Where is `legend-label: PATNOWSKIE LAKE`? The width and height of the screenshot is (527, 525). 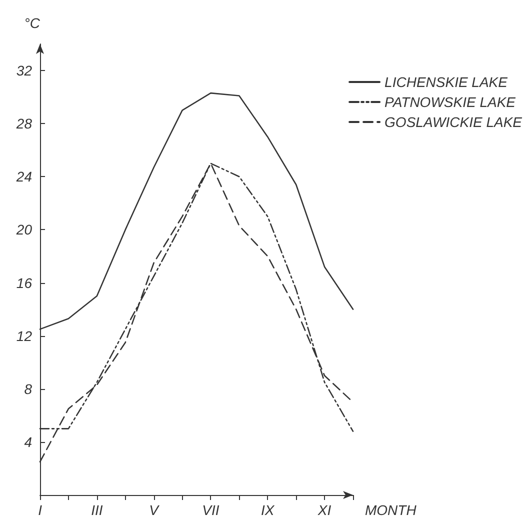 legend-label: PATNOWSKIE LAKE is located at coordinates (450, 102).